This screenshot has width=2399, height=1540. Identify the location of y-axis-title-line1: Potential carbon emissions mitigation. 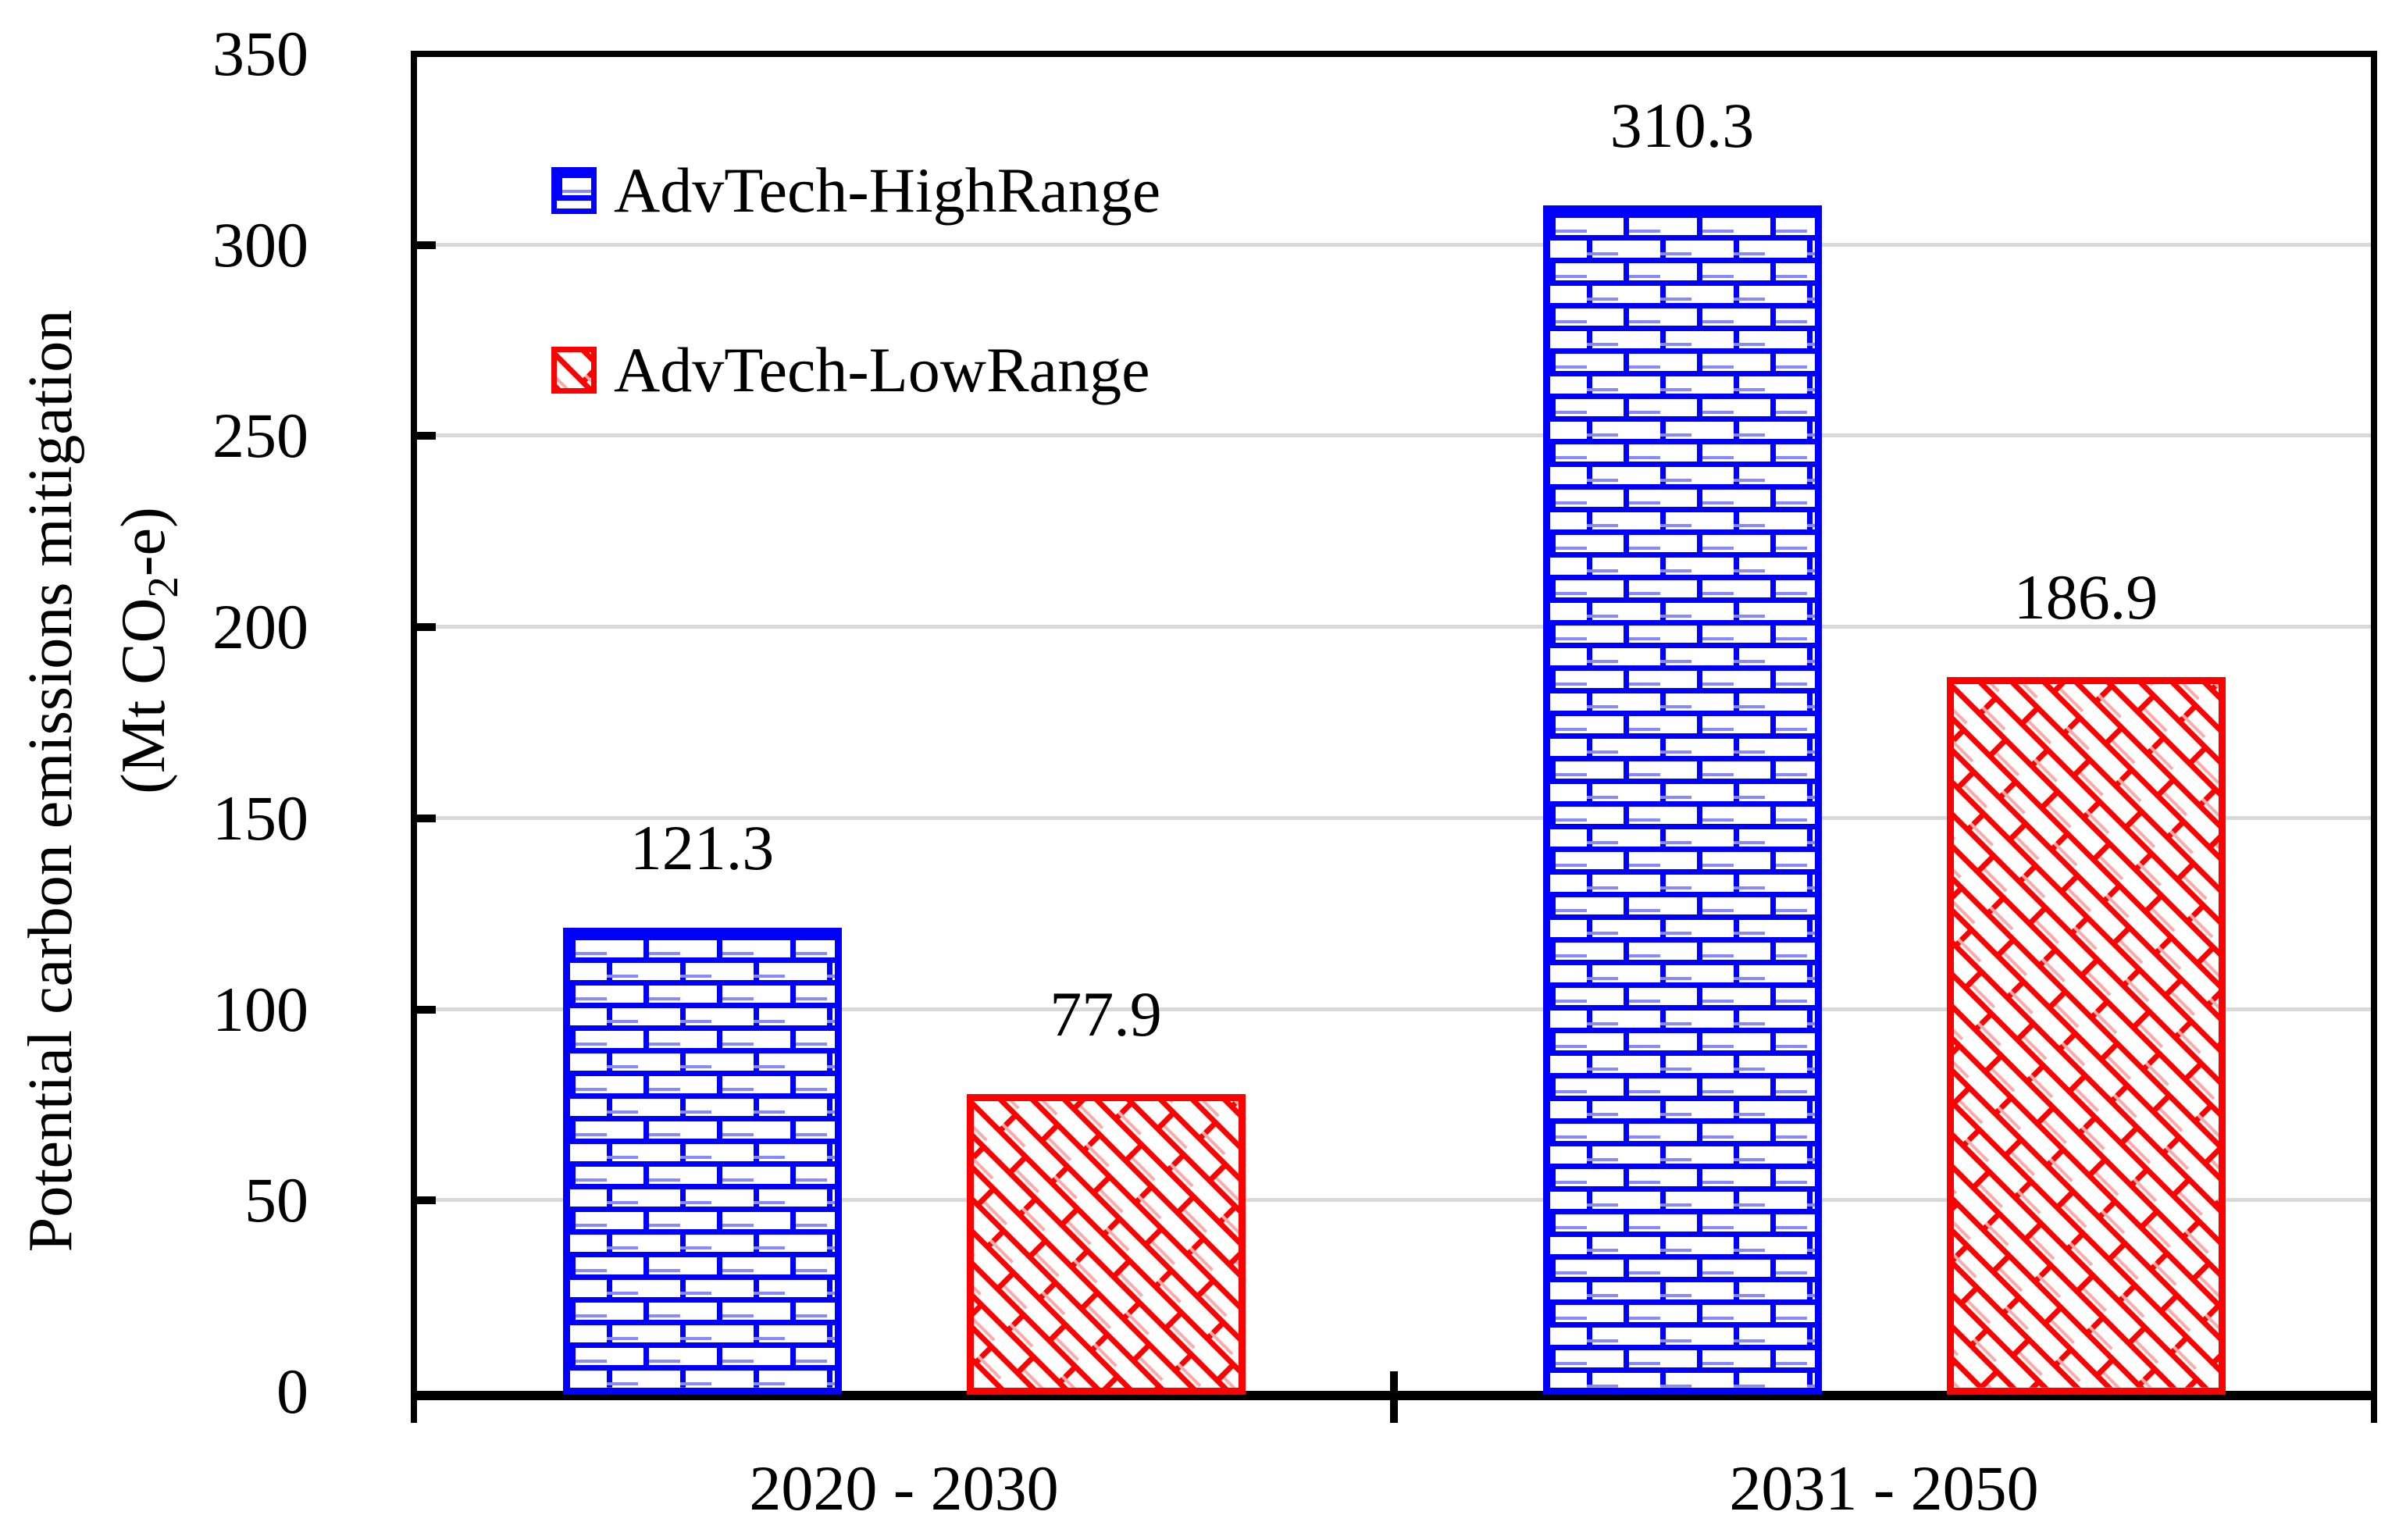
(50, 781).